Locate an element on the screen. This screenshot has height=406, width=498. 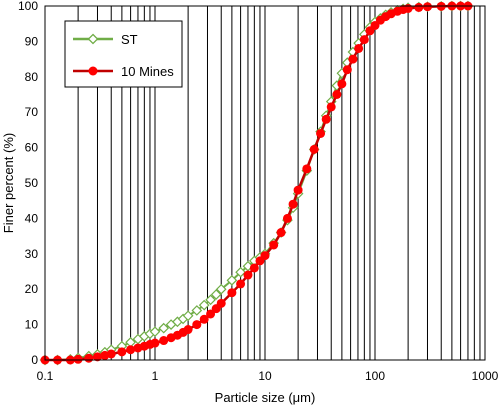
x-tick-label: 1 is located at coordinates (155, 376).